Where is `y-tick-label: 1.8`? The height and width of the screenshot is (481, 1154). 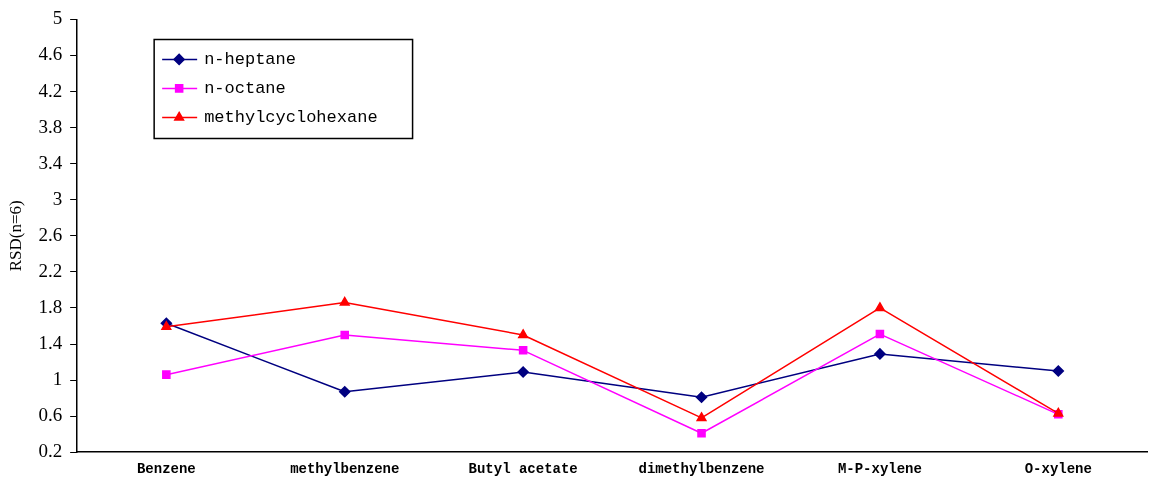 y-tick-label: 1.8 is located at coordinates (50, 306).